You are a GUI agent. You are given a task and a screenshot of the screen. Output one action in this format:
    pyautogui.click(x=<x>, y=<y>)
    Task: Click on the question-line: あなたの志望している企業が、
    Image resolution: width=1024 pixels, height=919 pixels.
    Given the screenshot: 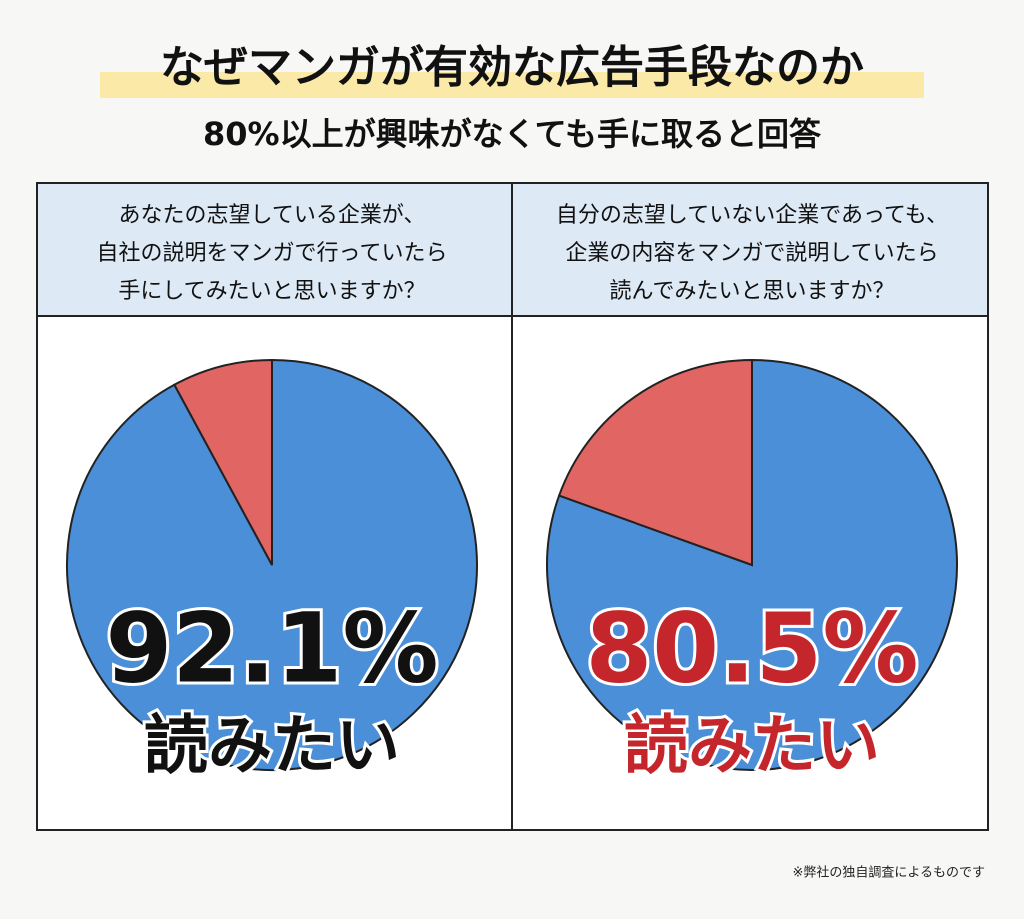 What is the action you would take?
    pyautogui.click(x=272, y=215)
    